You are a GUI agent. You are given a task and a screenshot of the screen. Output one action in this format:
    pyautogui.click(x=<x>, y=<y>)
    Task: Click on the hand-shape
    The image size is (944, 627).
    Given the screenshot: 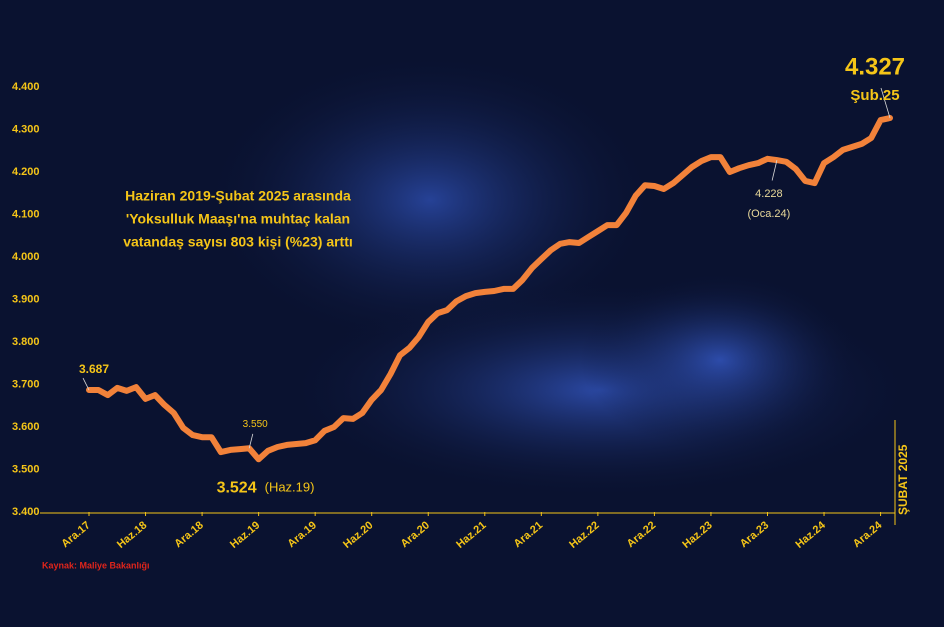 What is the action you would take?
    pyautogui.click(x=720, y=360)
    